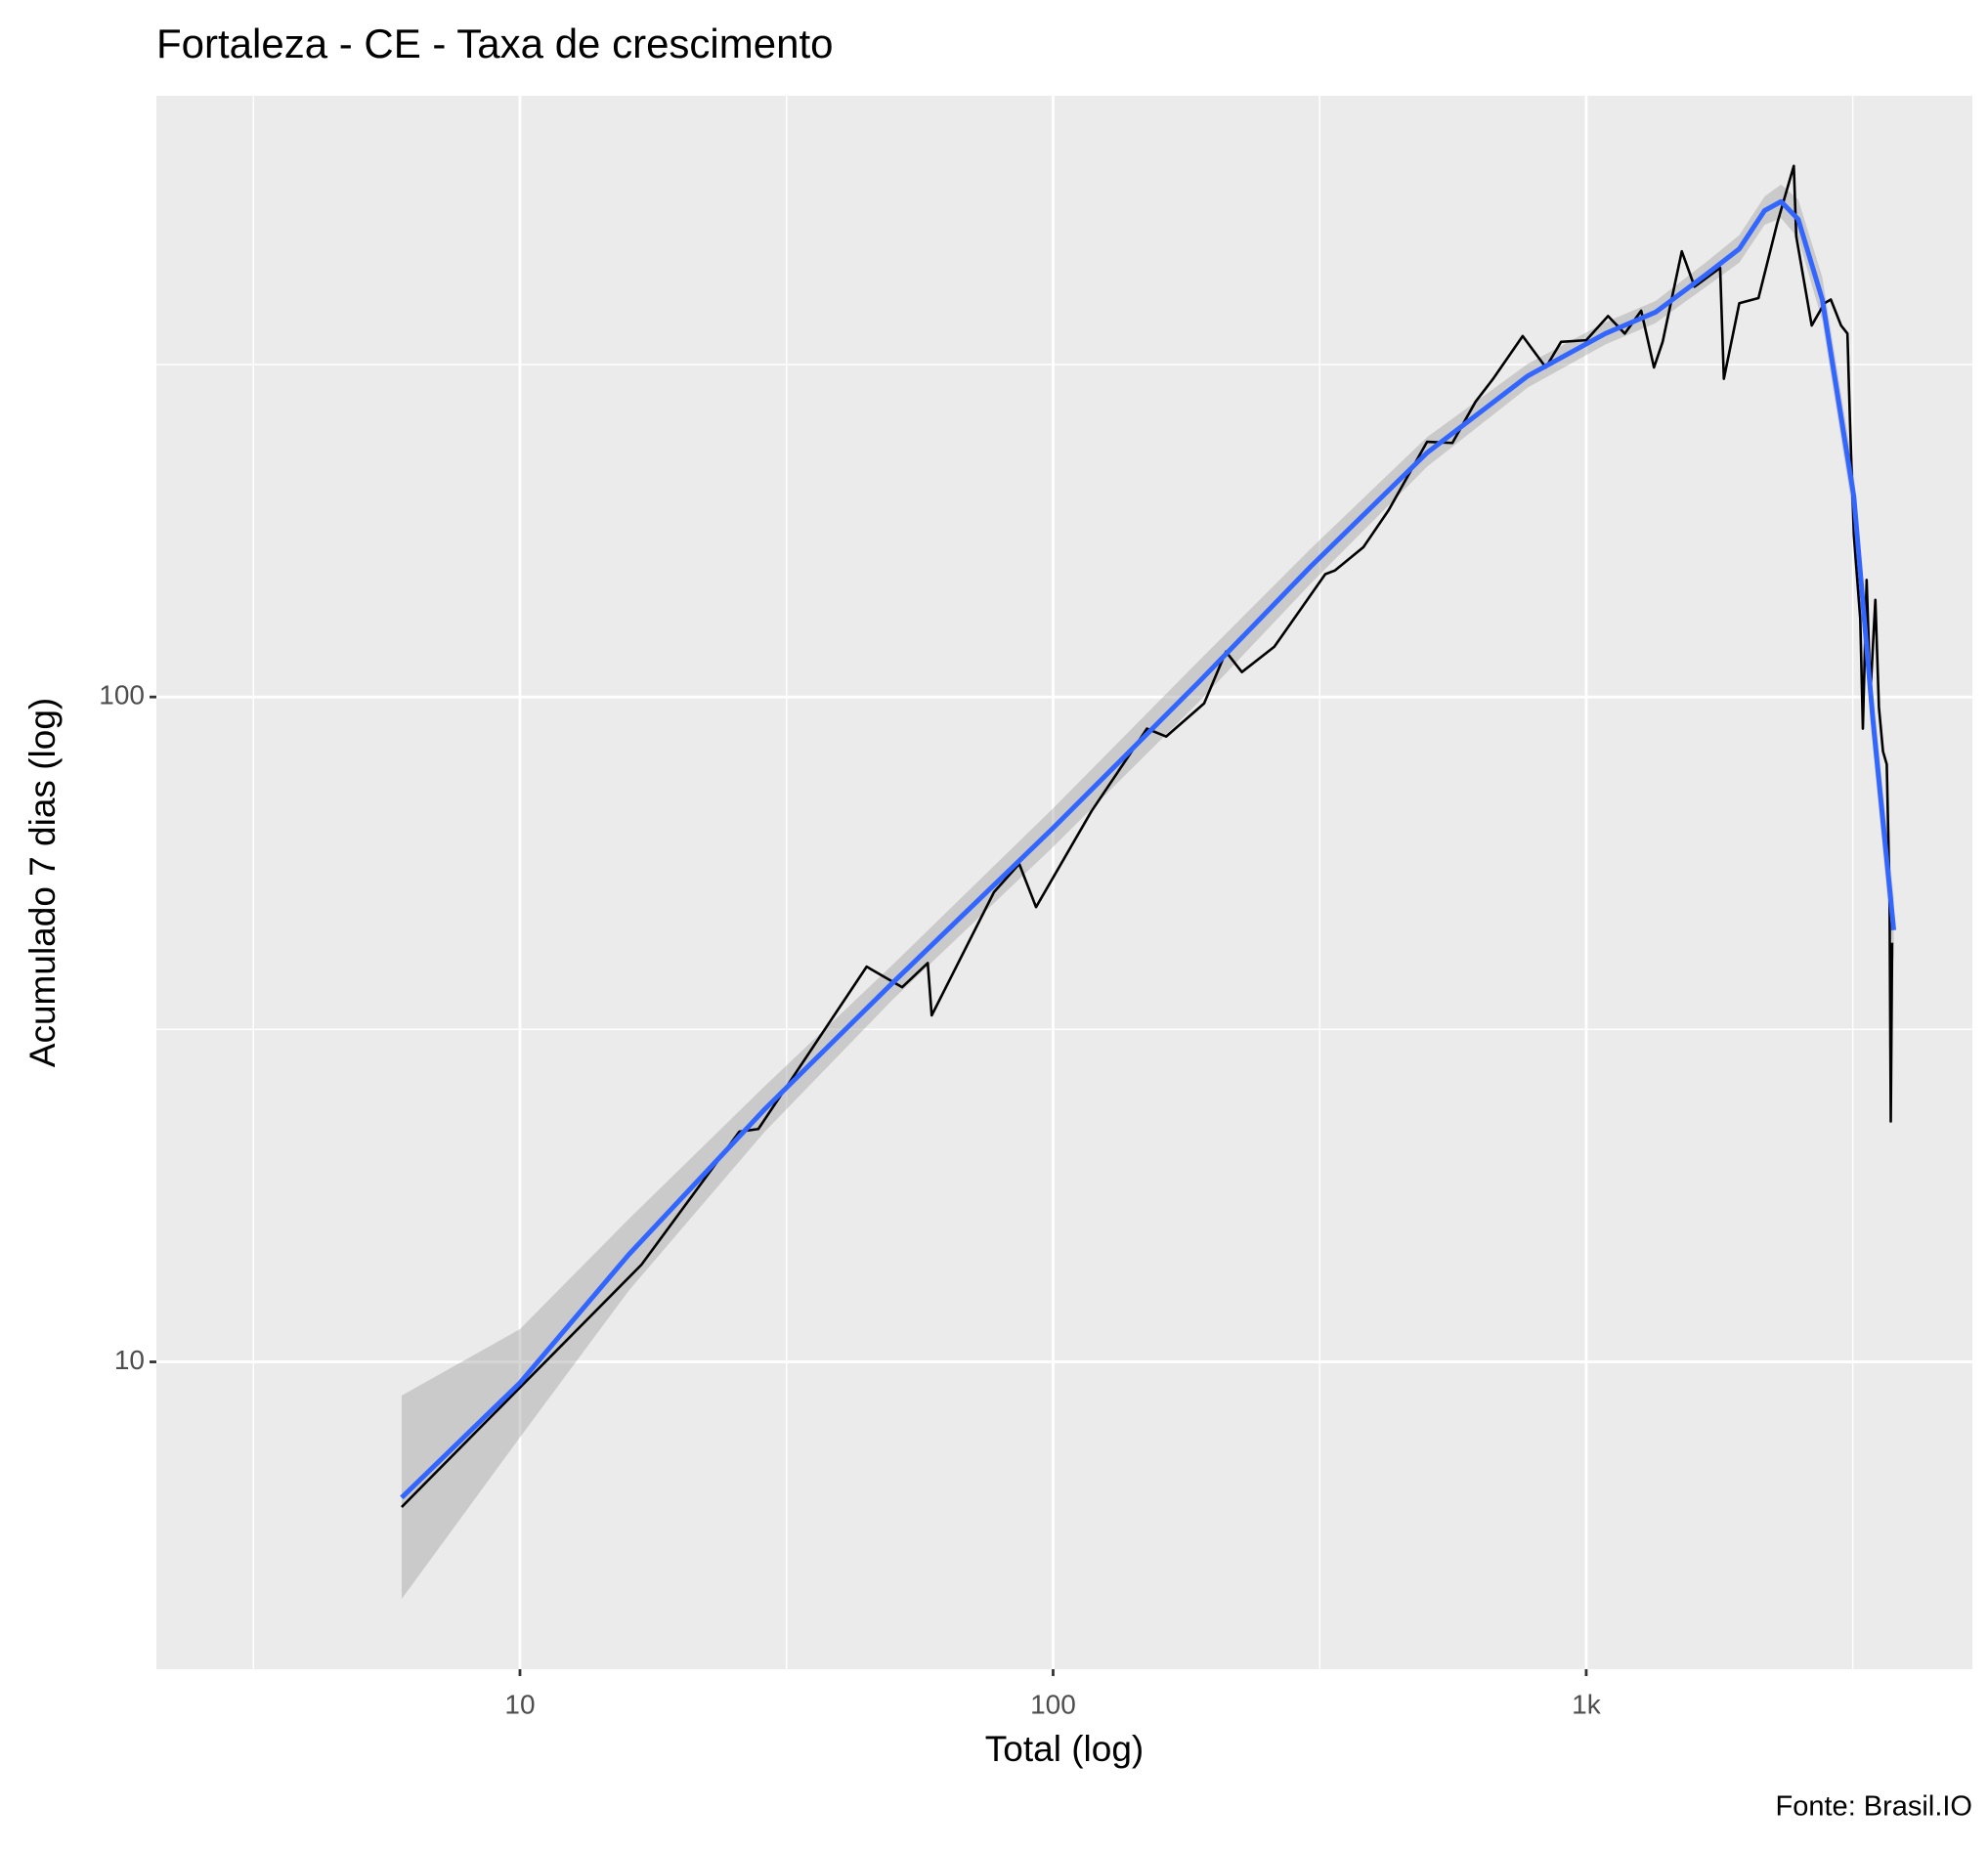  What do you see at coordinates (1053, 1704) in the screenshot?
I see `x-tick-label: 100` at bounding box center [1053, 1704].